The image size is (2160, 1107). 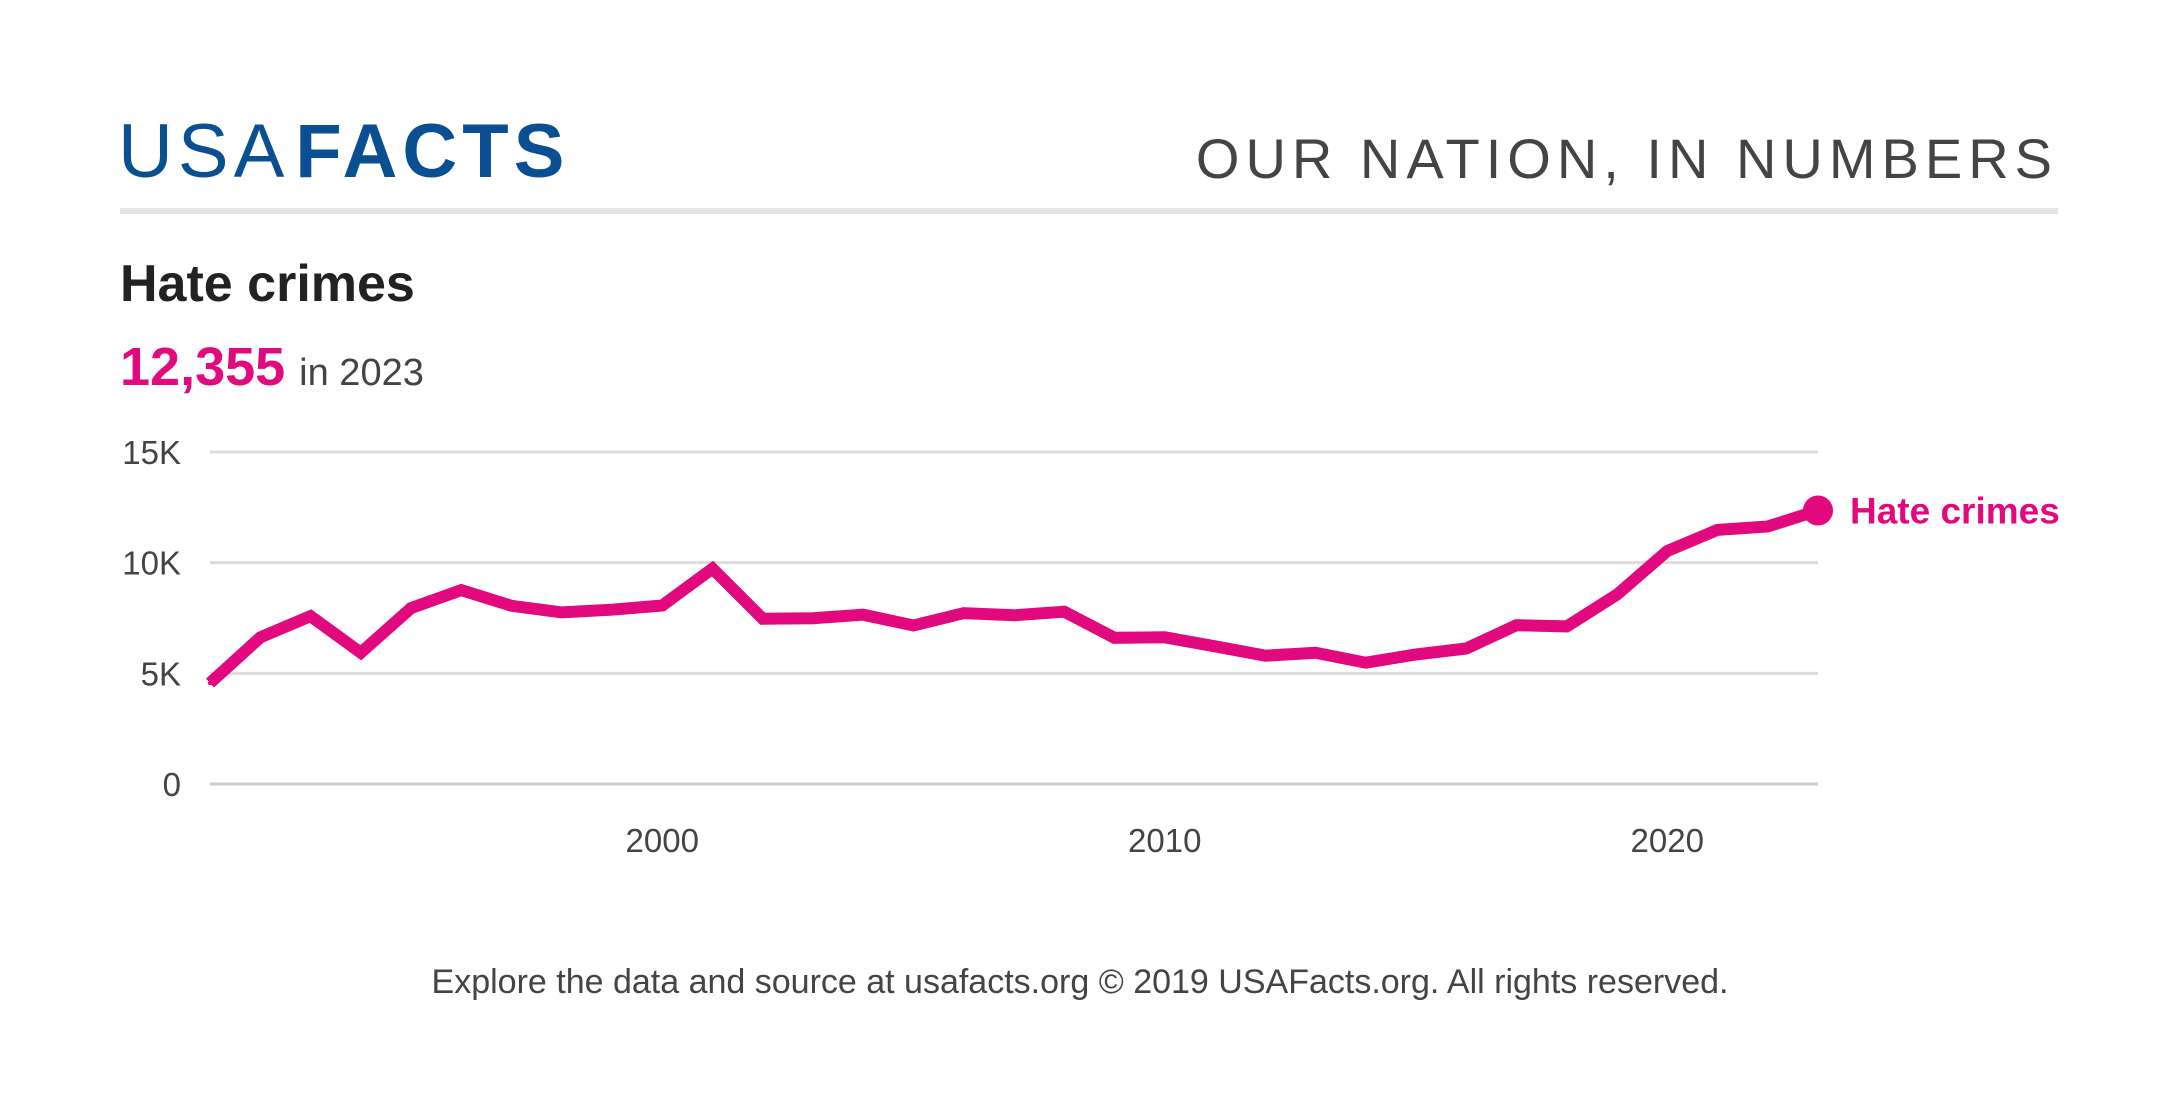 What do you see at coordinates (151, 563) in the screenshot?
I see `y-tick-label: 10K` at bounding box center [151, 563].